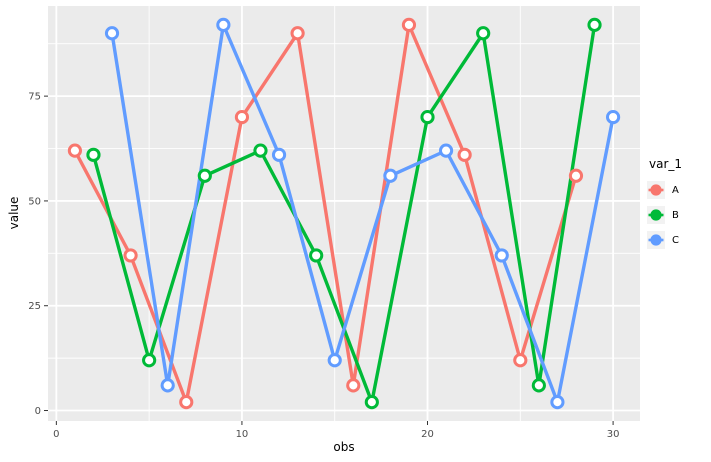 This screenshot has width=711, height=462. I want to click on x-tick-label: 0, so click(56, 434).